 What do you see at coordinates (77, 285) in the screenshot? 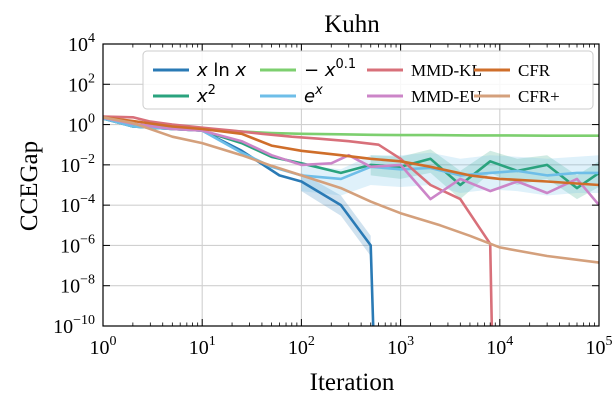
I see `y-tick-label: 10⁻⁸` at bounding box center [77, 285].